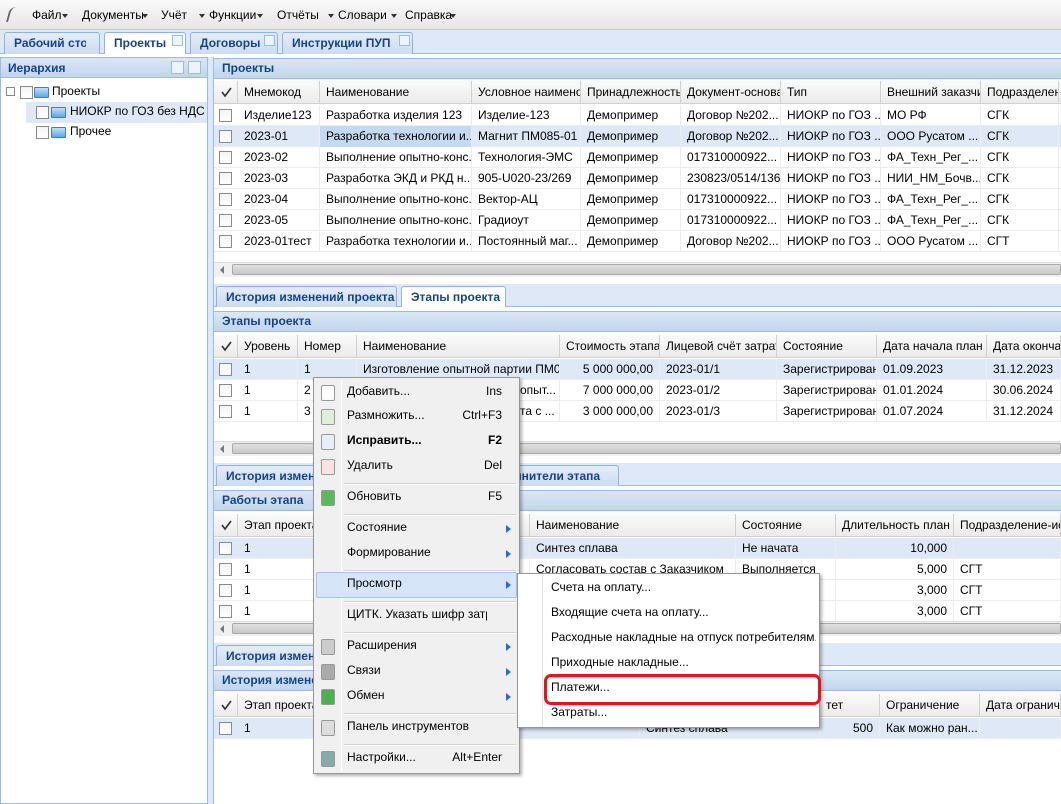 The width and height of the screenshot is (1061, 804). I want to click on menu-item: Формирование, so click(389, 552).